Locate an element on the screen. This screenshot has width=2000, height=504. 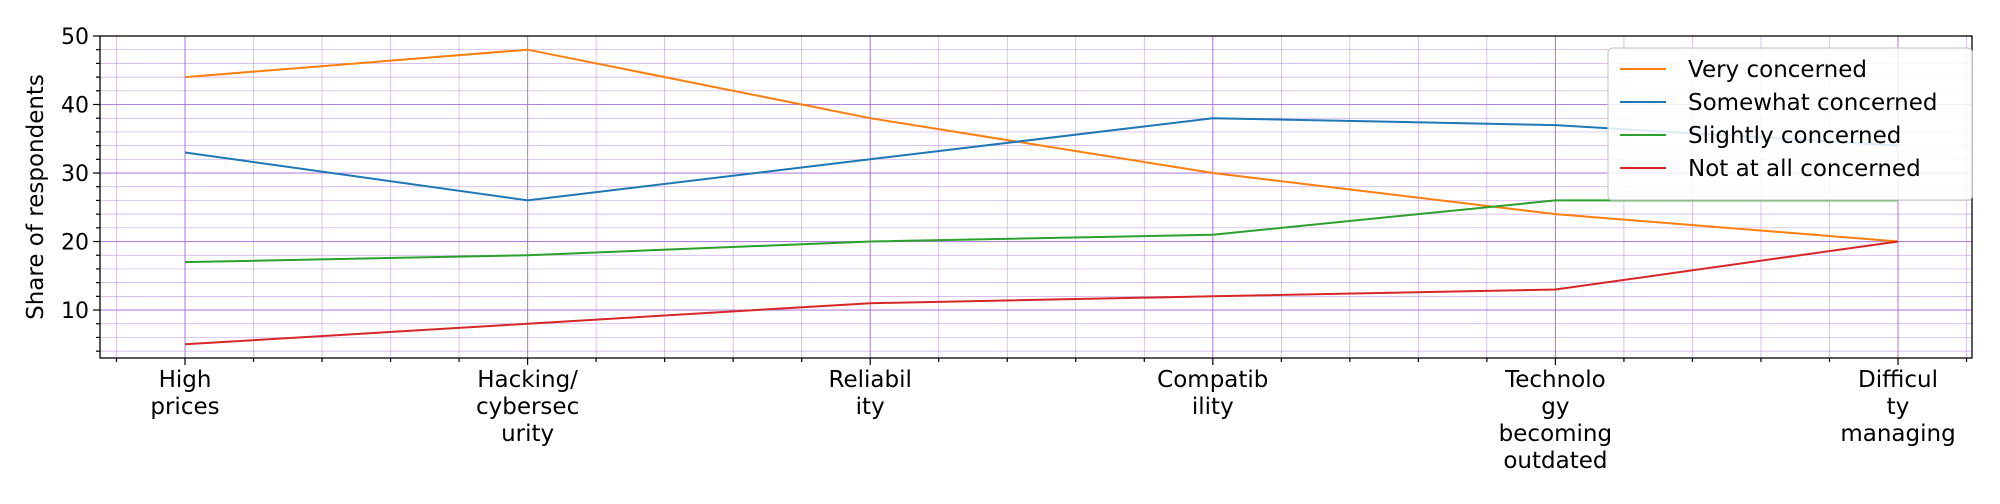
x-tick-label: High prices is located at coordinates (184, 393).